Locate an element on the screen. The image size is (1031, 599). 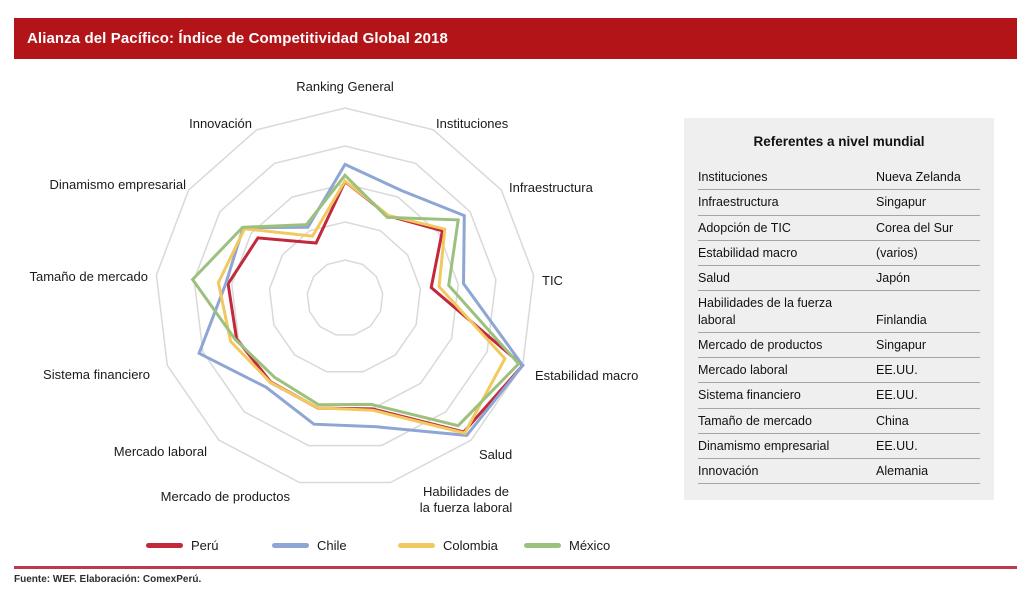
legend-label: México is located at coordinates (590, 545).